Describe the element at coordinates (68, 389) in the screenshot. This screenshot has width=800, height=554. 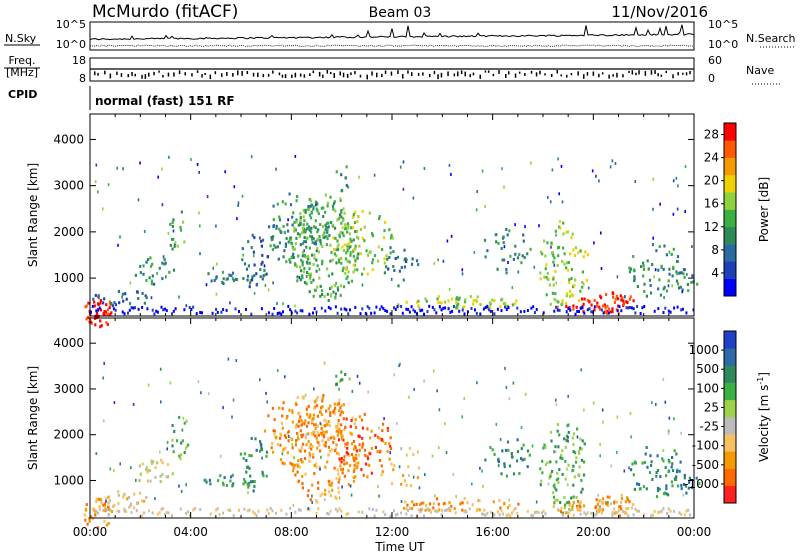
I see `velocity-ytick-label: 3000` at that location.